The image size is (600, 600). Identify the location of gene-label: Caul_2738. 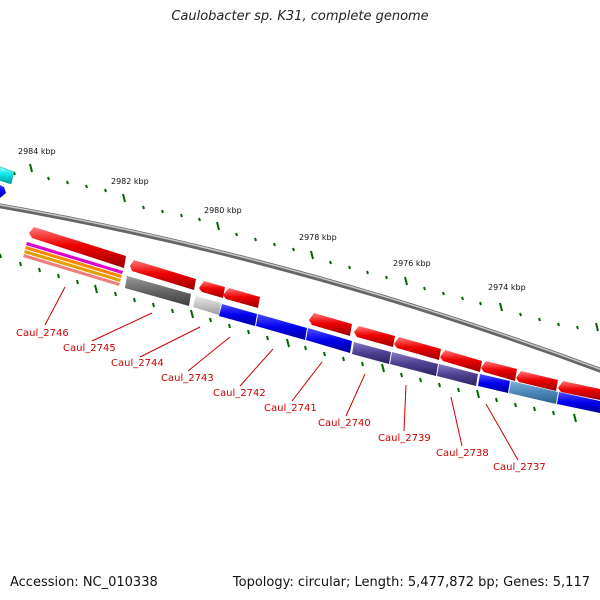
(462, 453).